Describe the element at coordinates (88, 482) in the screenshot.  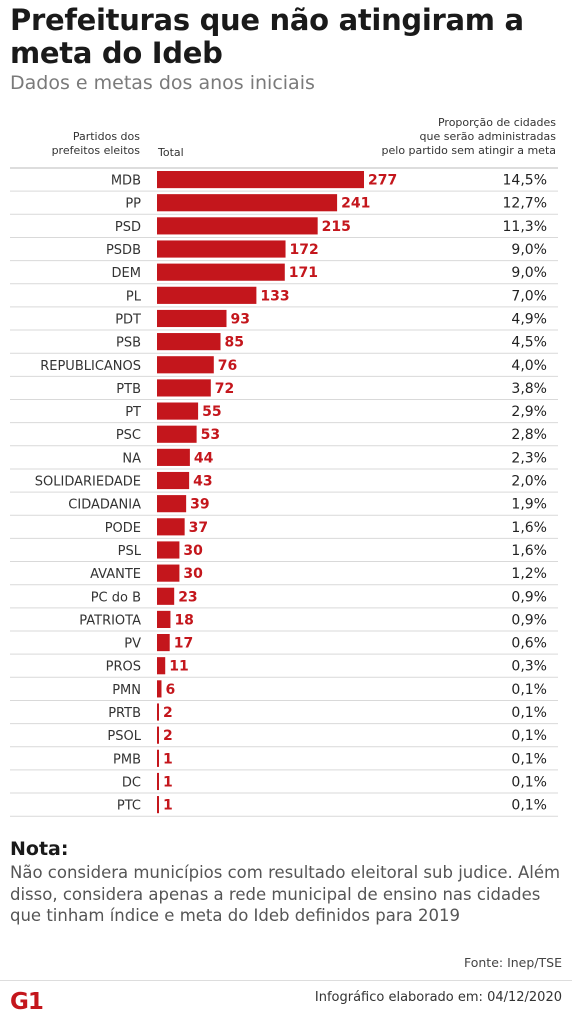
I see `category-label: SOLIDARIEDADE` at that location.